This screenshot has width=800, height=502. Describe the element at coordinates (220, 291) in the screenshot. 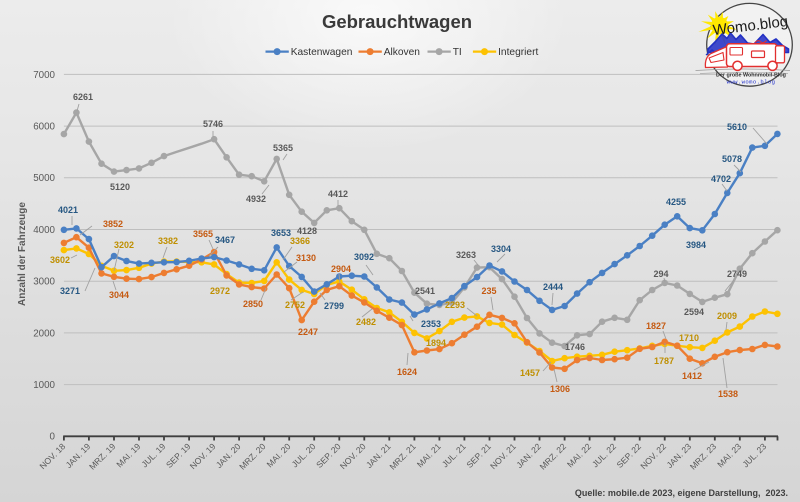

I see `svg-text: 2972` at that location.